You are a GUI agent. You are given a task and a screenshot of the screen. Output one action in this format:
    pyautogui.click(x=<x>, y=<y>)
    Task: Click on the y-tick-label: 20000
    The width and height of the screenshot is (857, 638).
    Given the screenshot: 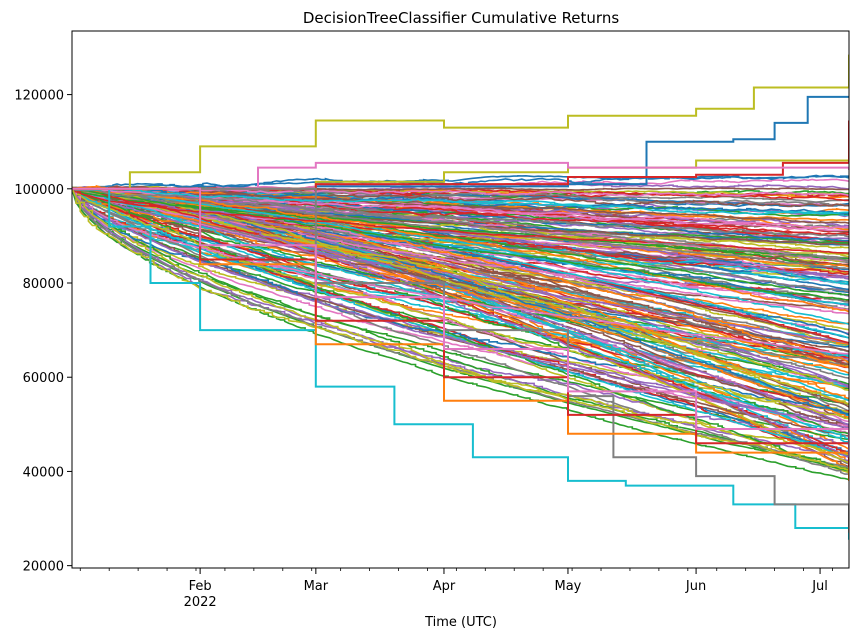 What is the action you would take?
    pyautogui.click(x=43, y=567)
    